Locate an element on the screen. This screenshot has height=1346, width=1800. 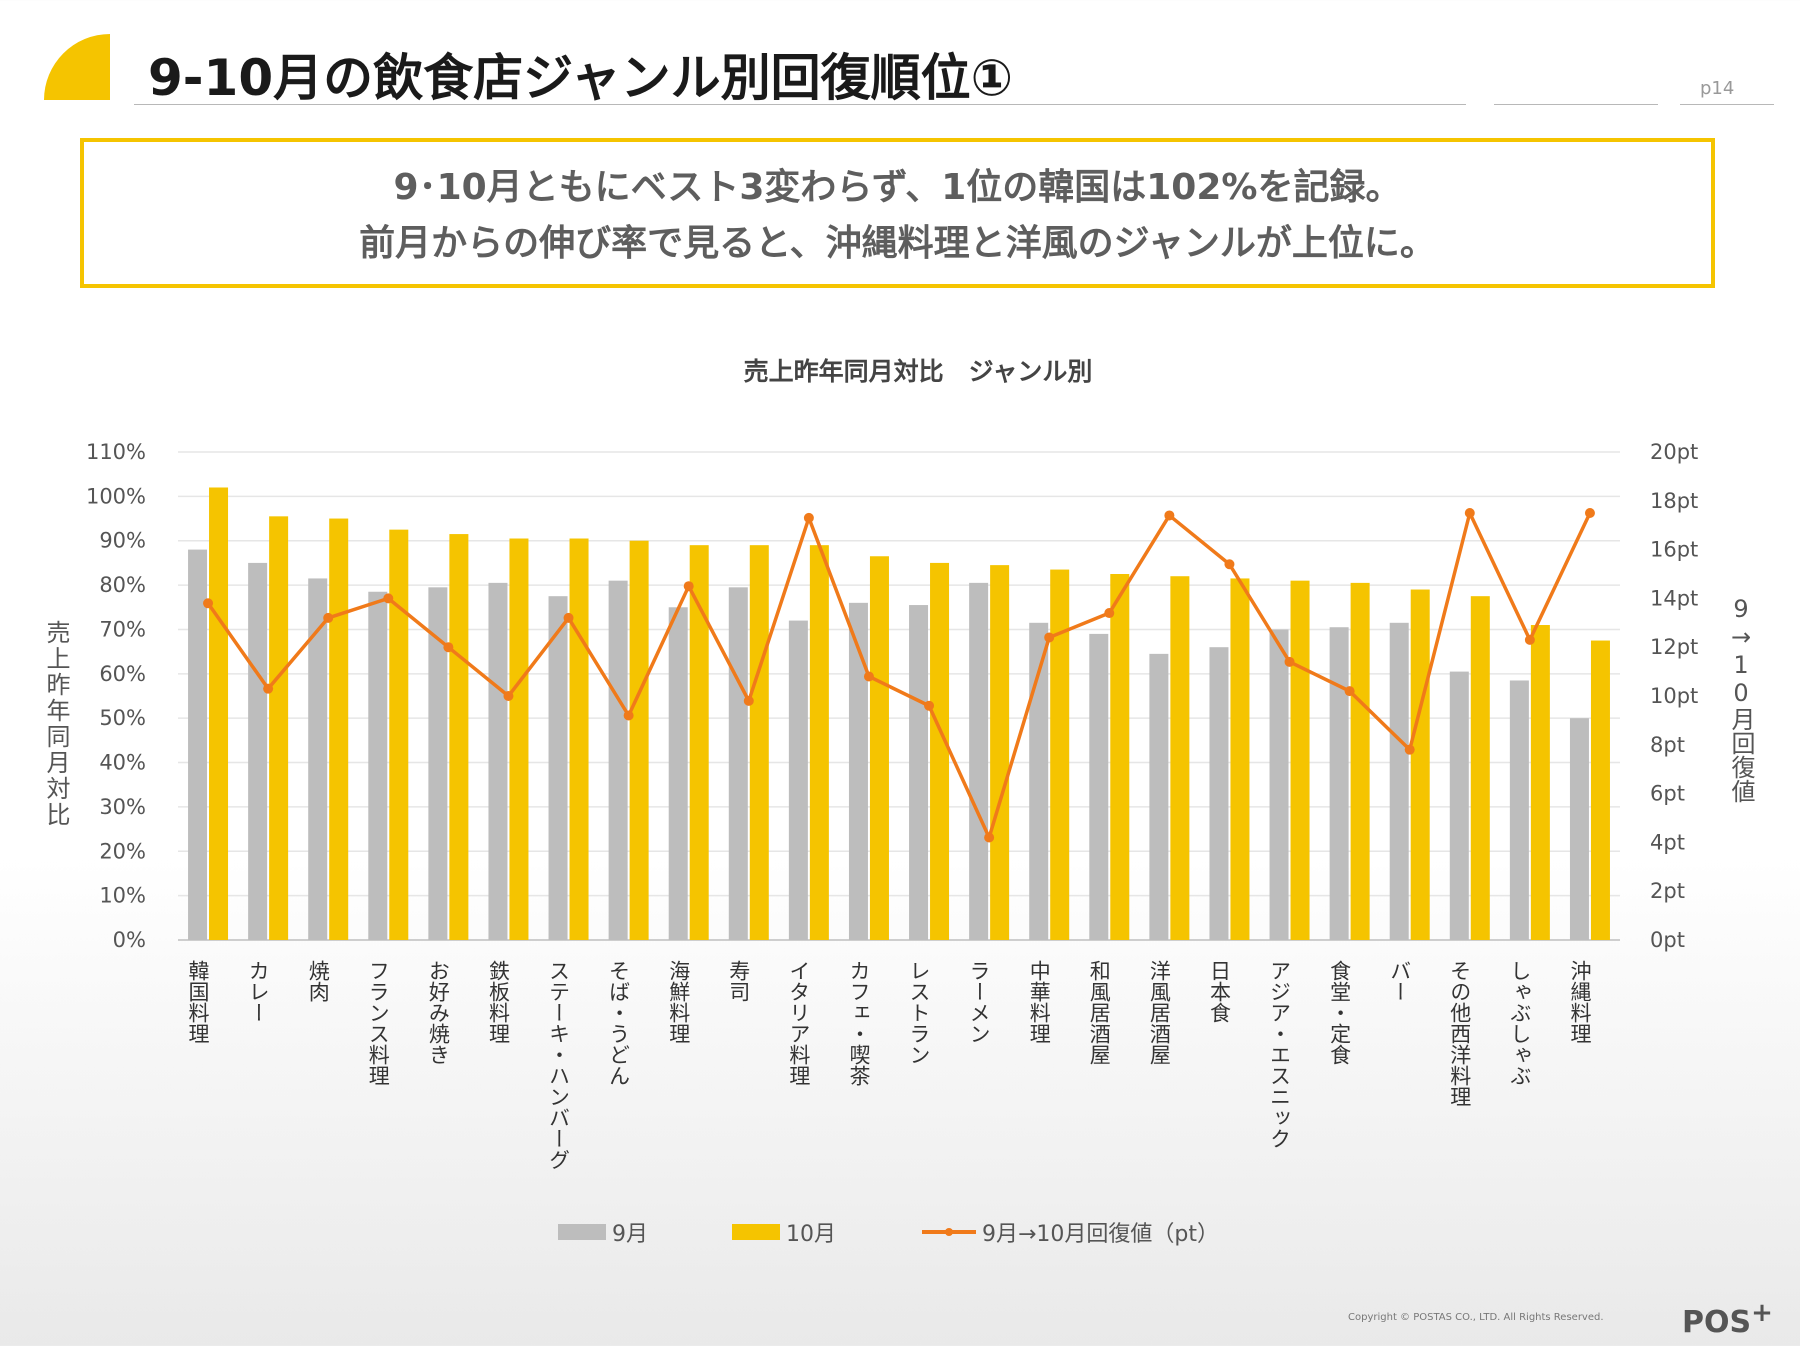
x-tick-label: 海鮮料理 is located at coordinates (679, 1002).